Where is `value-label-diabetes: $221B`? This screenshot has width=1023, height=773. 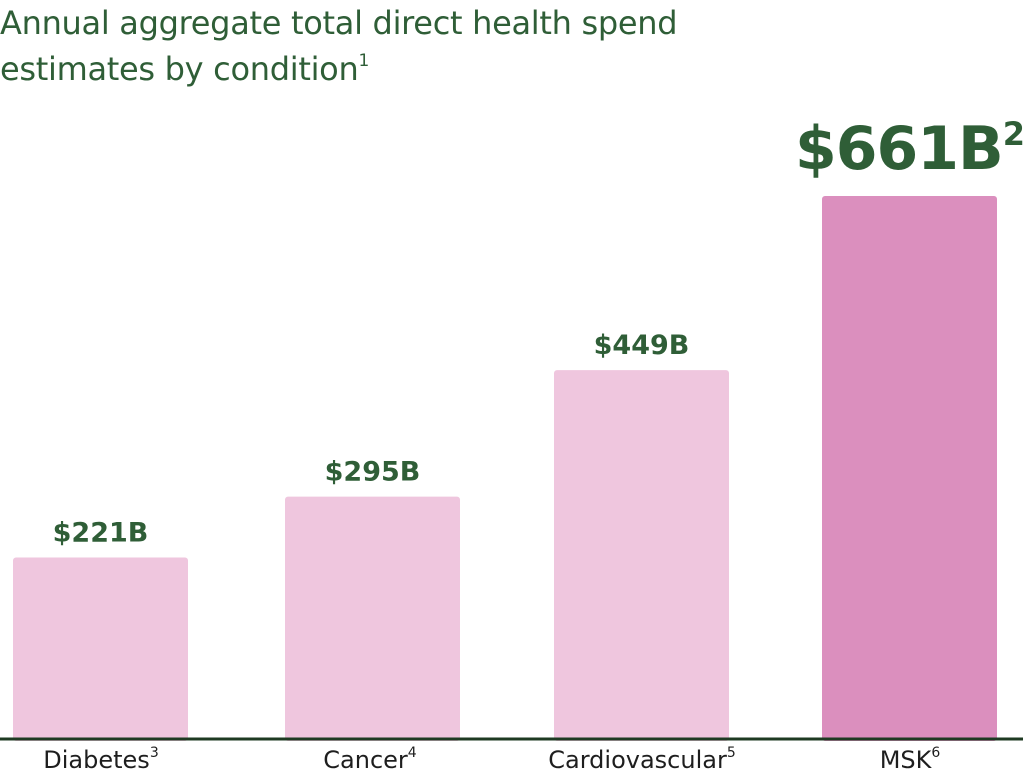
value-label-diabetes: $221B is located at coordinates (101, 532).